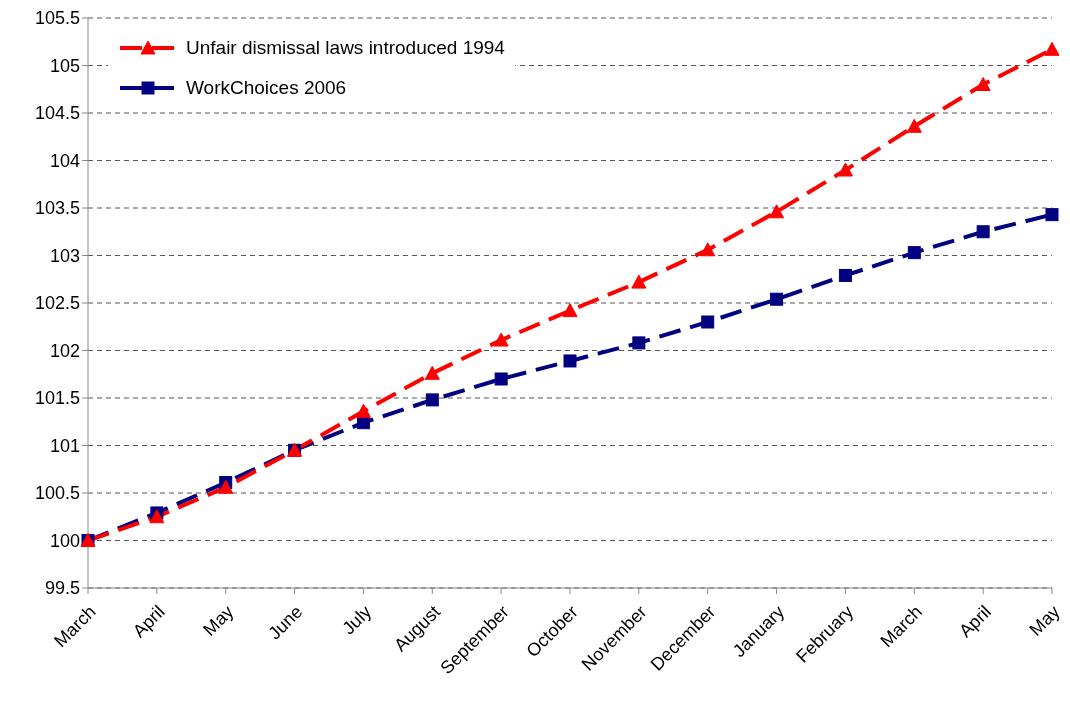 The width and height of the screenshot is (1070, 717). I want to click on y-tick-label: 99.5, so click(62, 588).